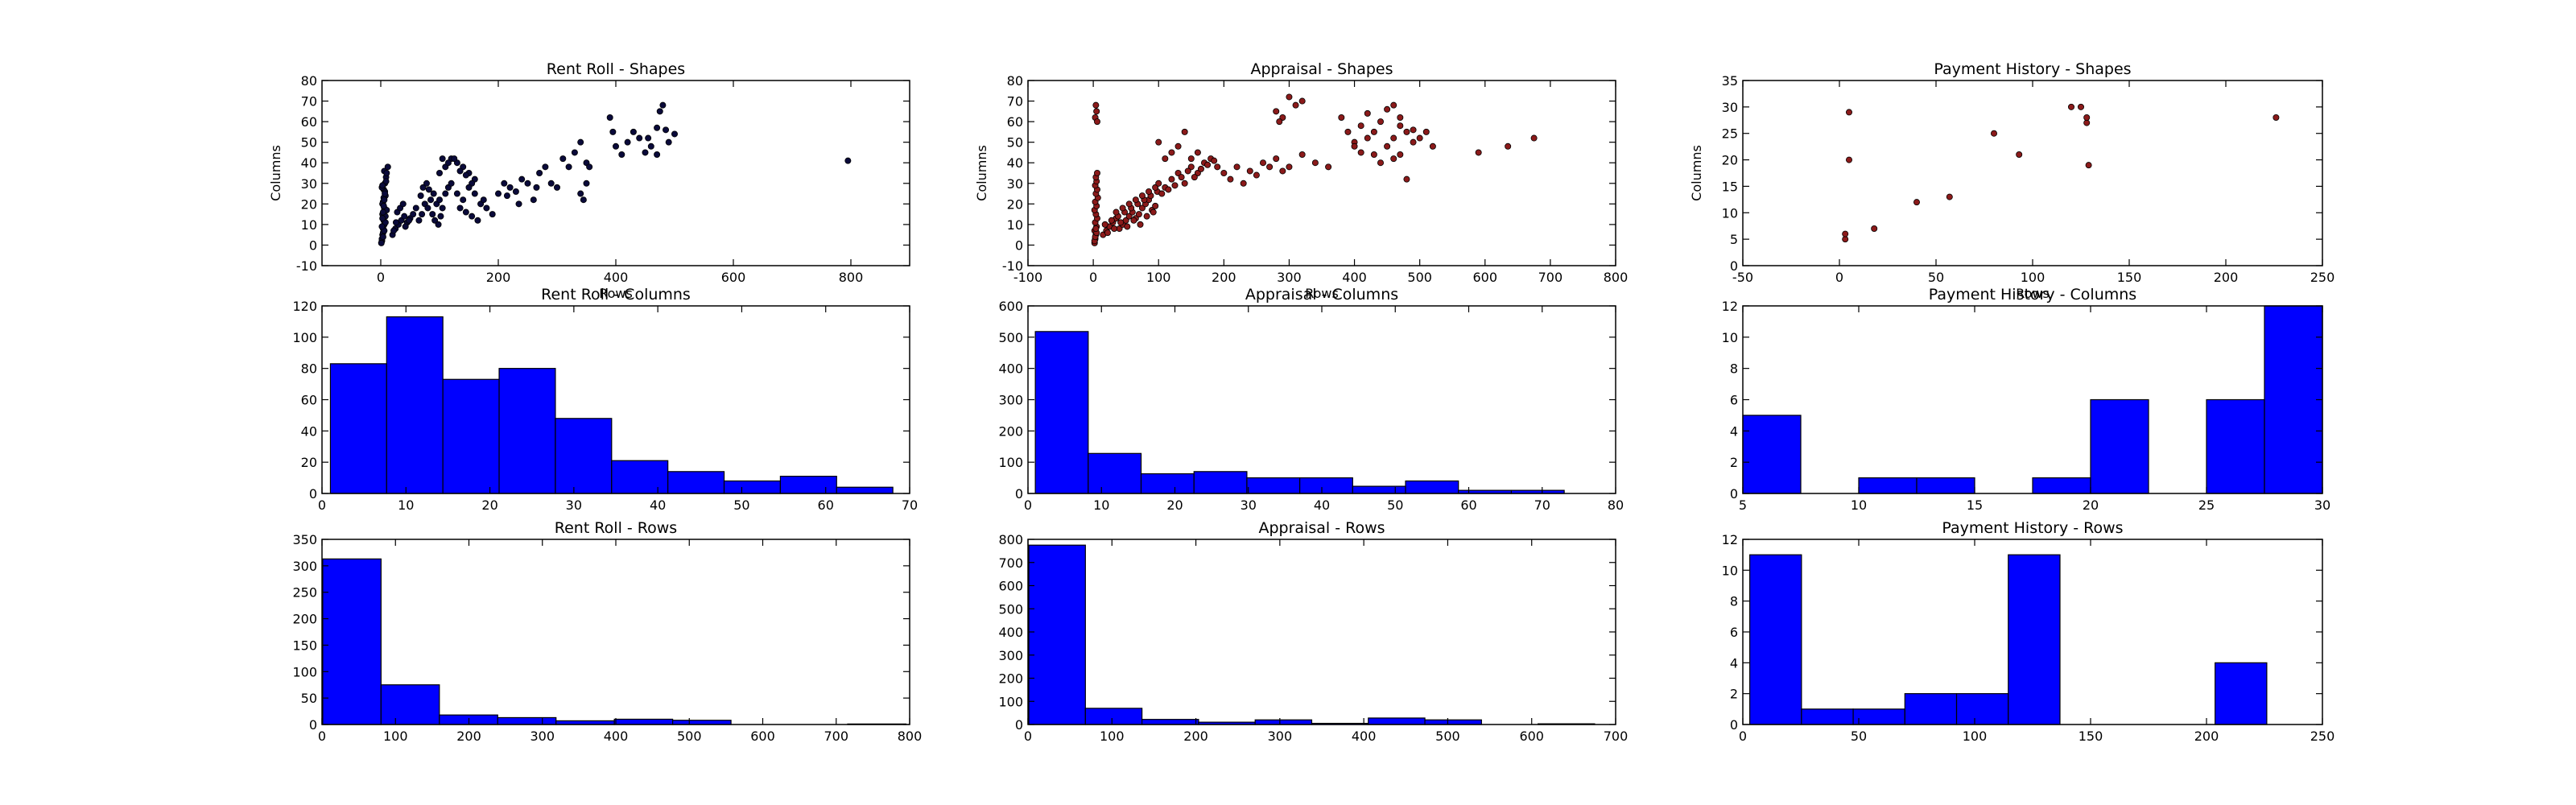 The width and height of the screenshot is (2576, 805). I want to click on x-tick-label: 400, so click(1364, 736).